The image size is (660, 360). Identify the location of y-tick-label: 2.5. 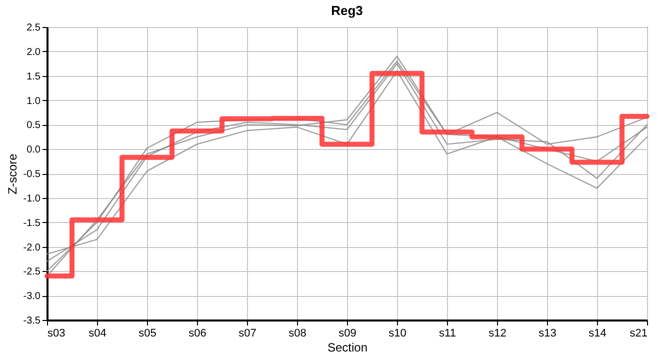
(33, 28).